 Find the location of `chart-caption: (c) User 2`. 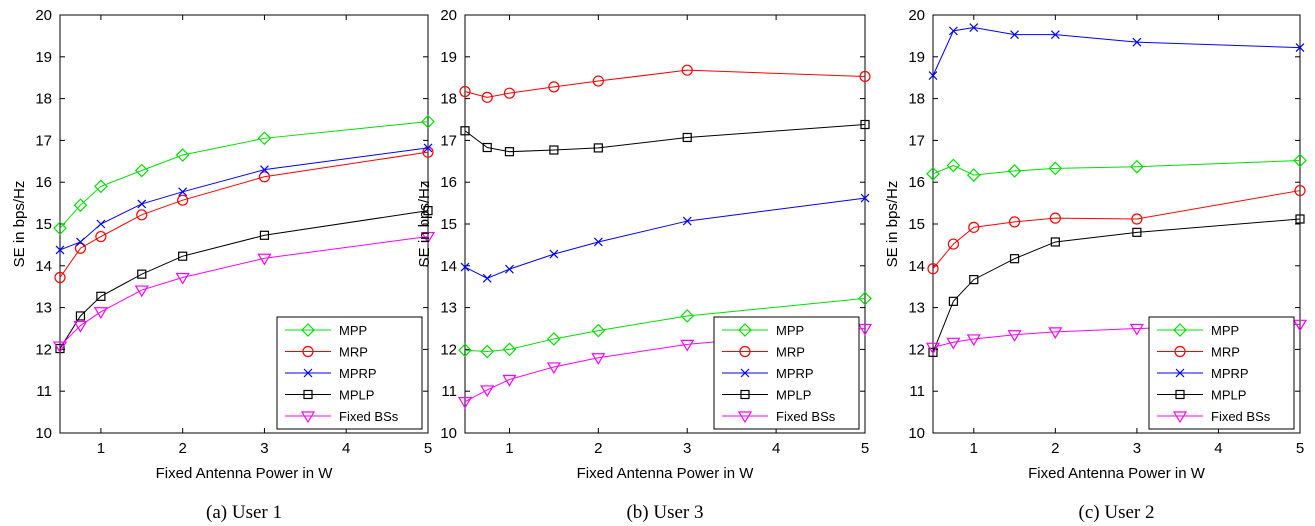

chart-caption: (c) User 2 is located at coordinates (1117, 512).